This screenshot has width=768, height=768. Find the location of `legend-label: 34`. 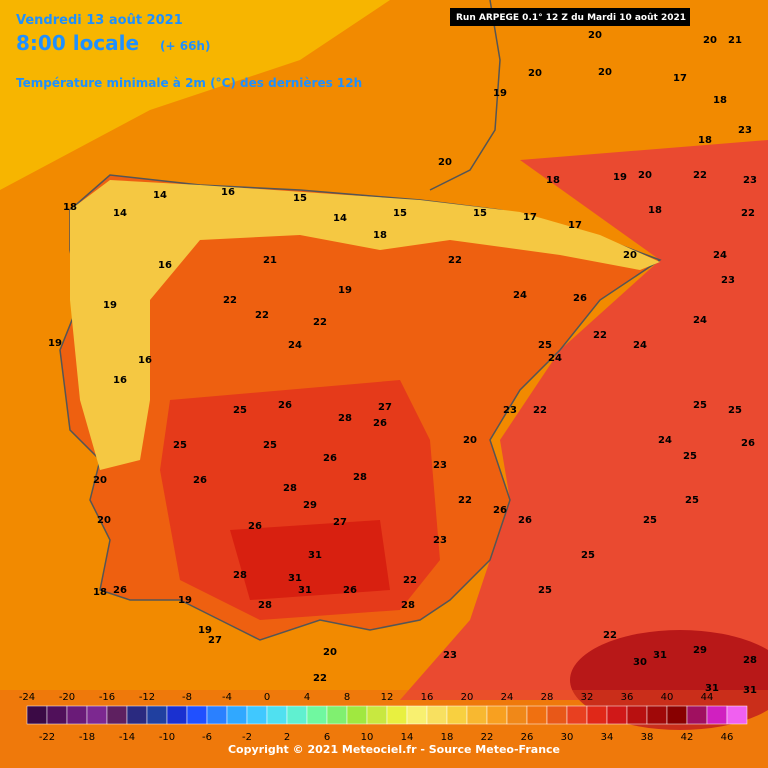

legend-label: 34 is located at coordinates (607, 737).